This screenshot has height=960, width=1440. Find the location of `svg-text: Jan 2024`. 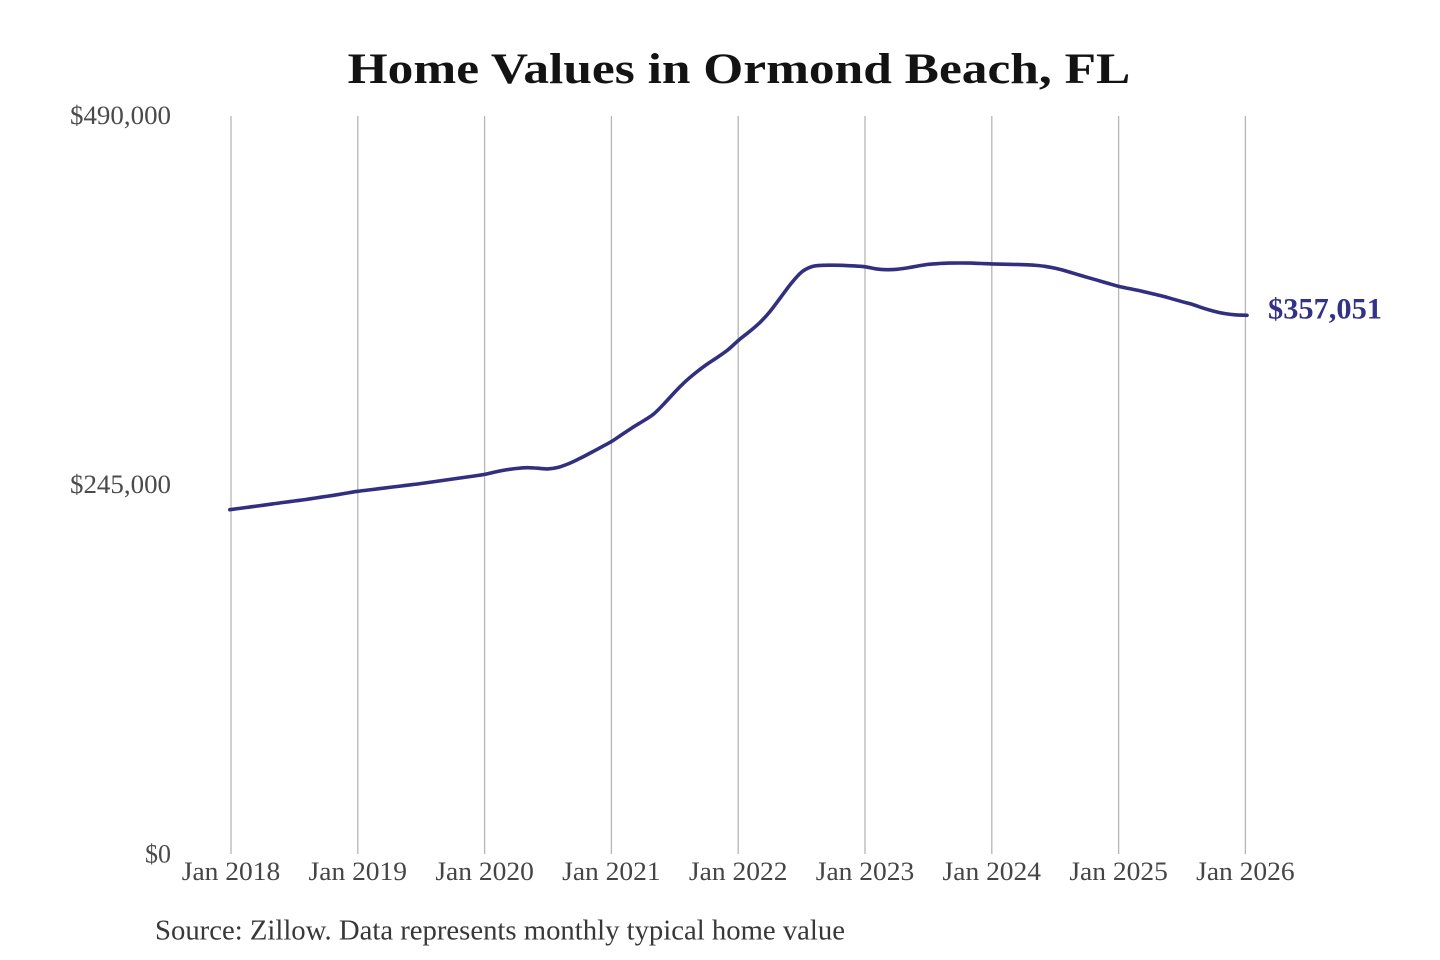

svg-text: Jan 2024 is located at coordinates (992, 871).